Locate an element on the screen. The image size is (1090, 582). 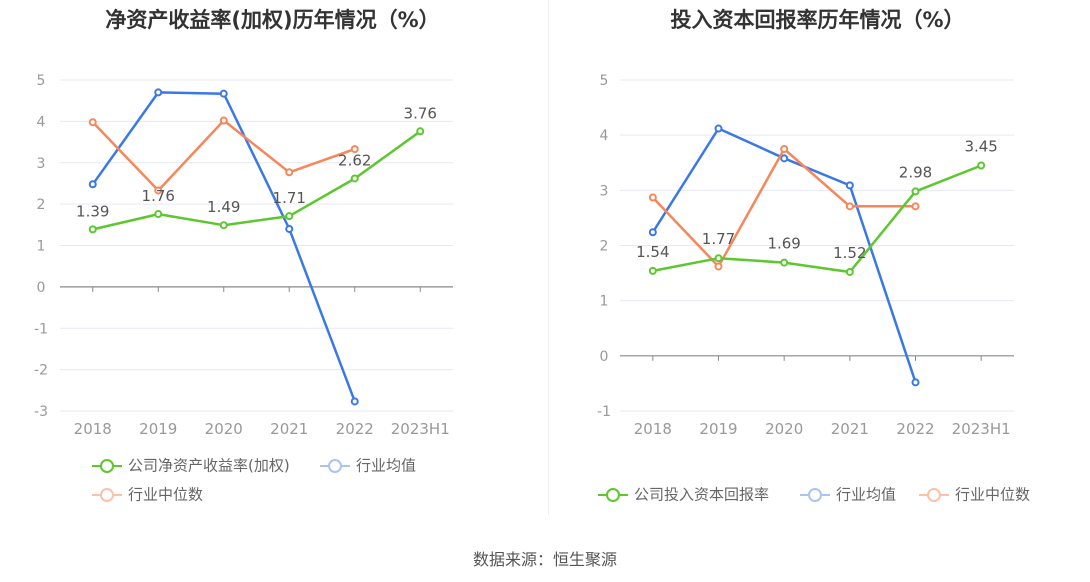
data-label: 2.62 is located at coordinates (354, 160).